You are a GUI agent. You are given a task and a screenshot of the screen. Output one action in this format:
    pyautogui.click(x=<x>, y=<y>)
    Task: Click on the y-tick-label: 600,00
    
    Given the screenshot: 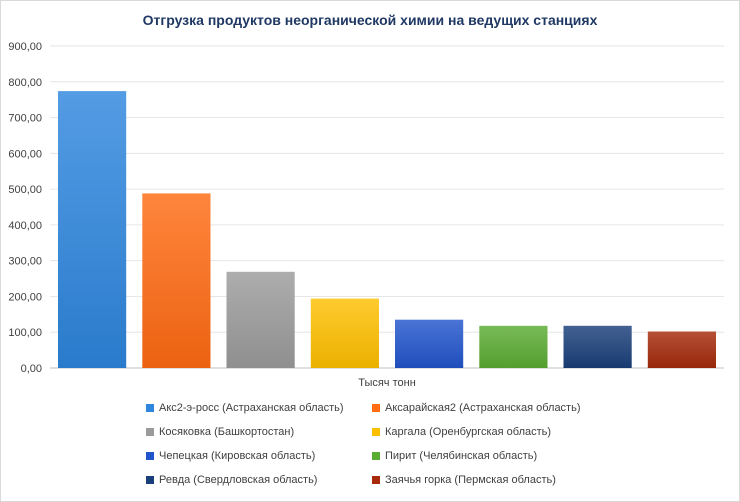 What is the action you would take?
    pyautogui.click(x=25, y=154)
    